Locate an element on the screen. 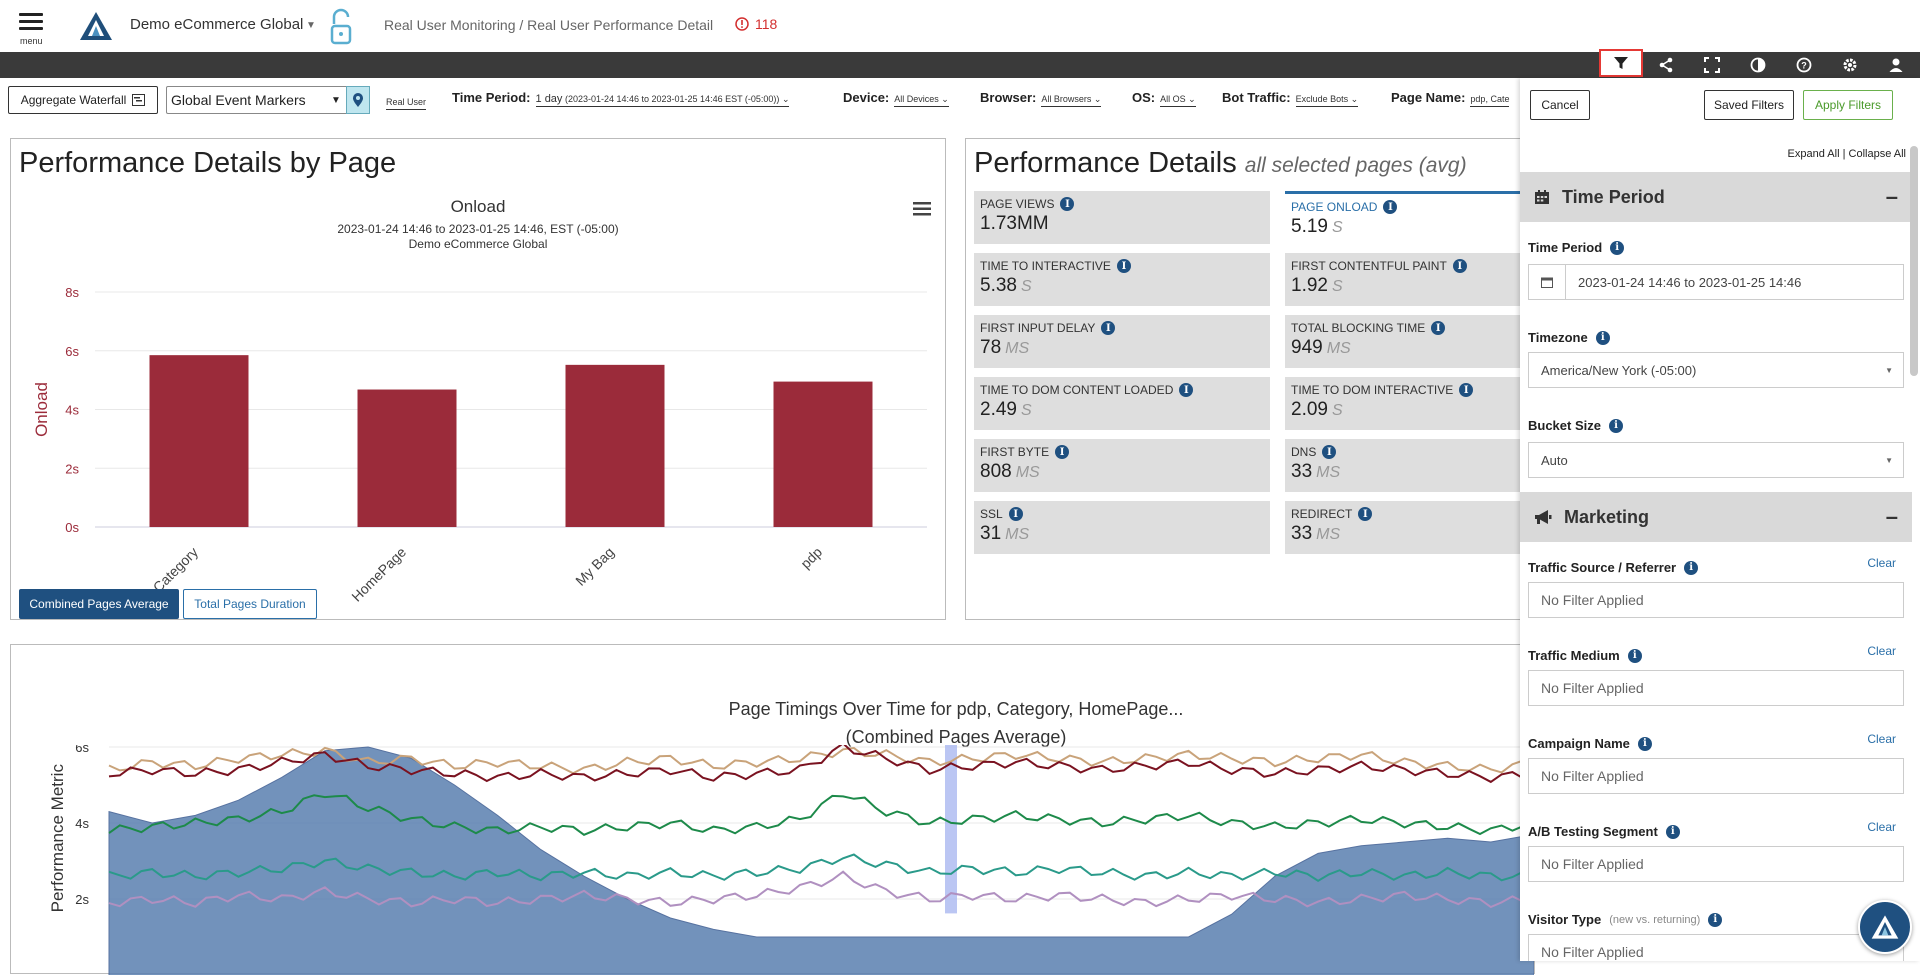 This screenshot has height=975, width=1920. metric-value: 31 MS is located at coordinates (1005, 533).